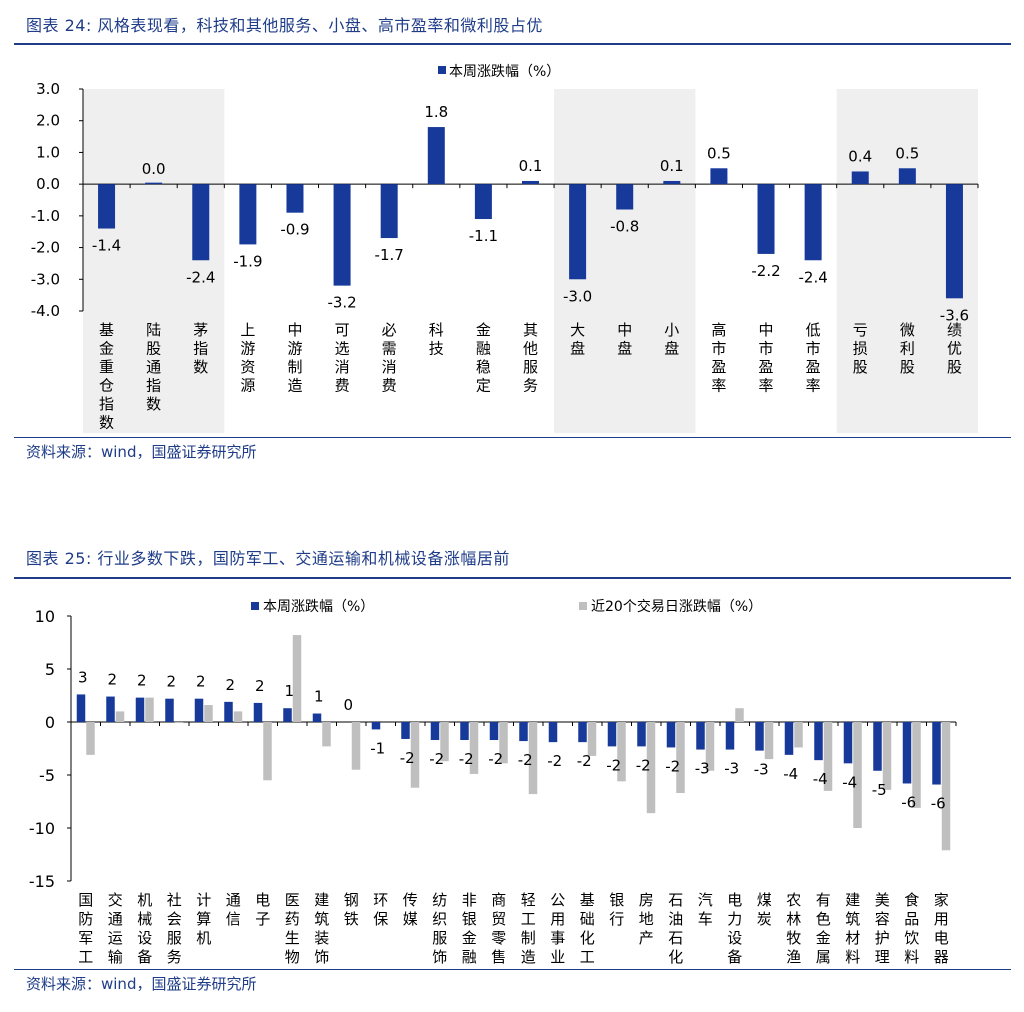 The image size is (1024, 1012). I want to click on fig25-ytick-label: 5, so click(50, 669).